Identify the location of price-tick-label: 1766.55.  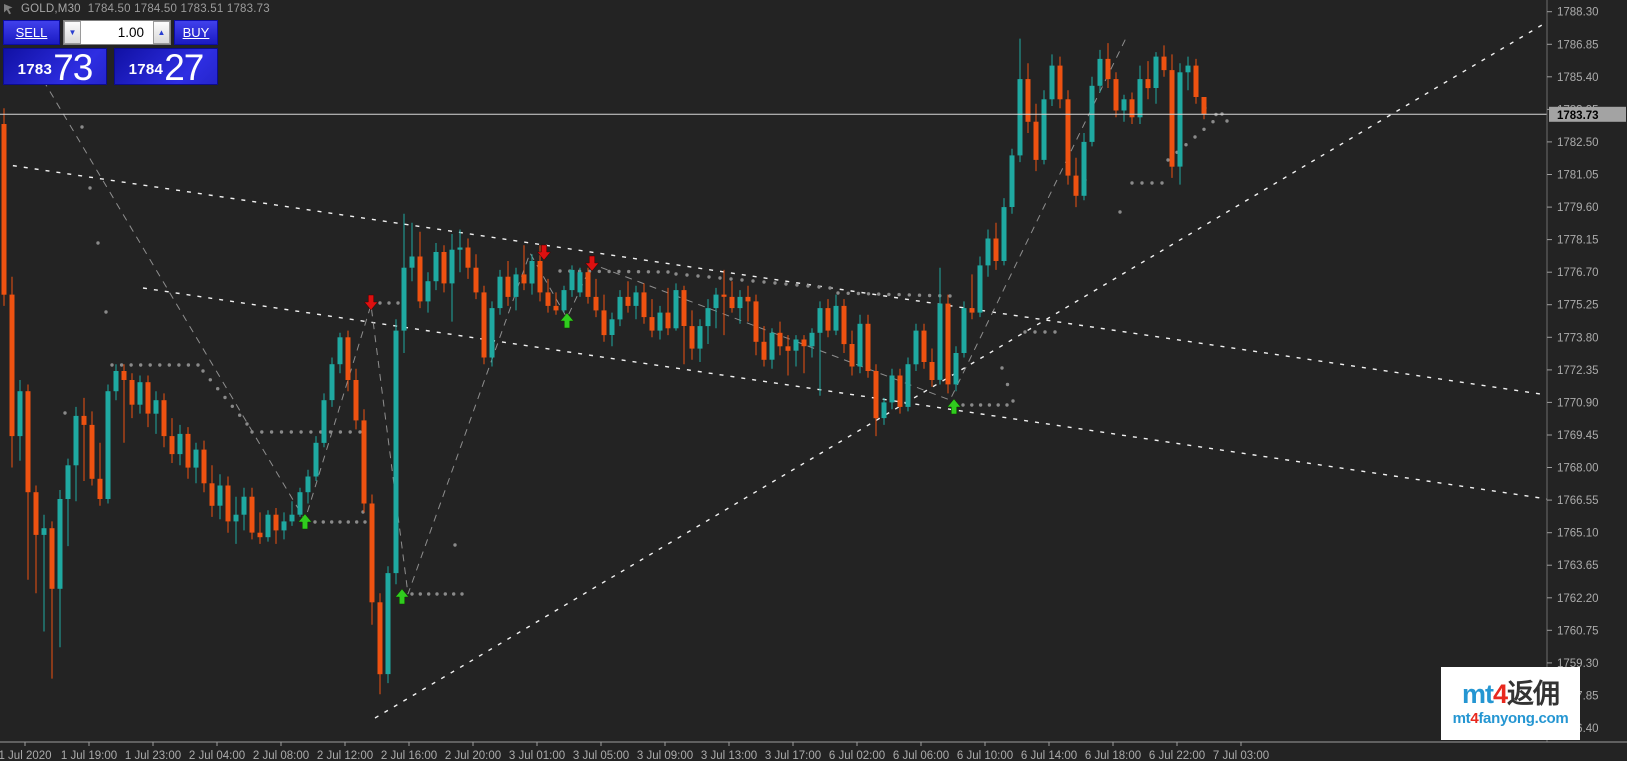
(1578, 501).